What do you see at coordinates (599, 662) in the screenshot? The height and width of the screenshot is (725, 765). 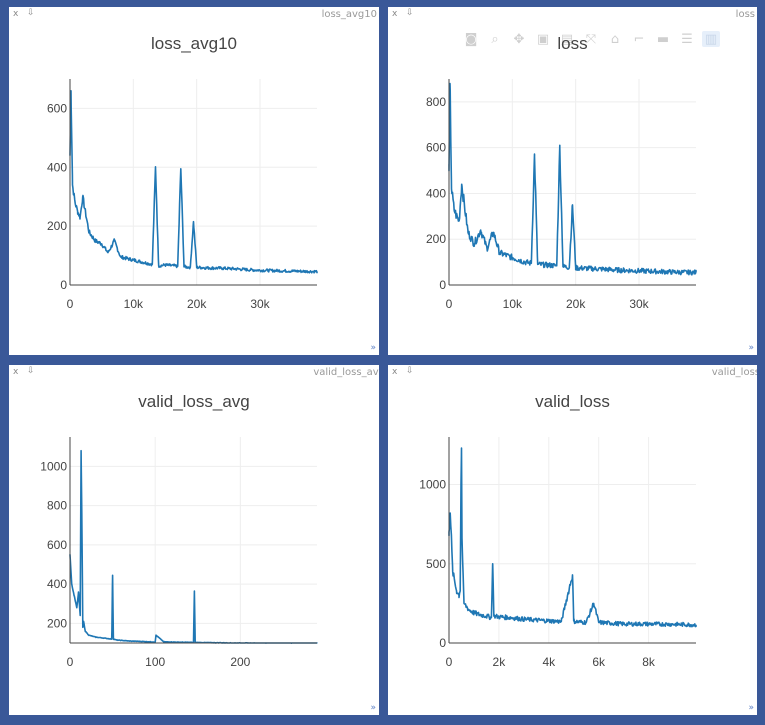 I see `x-tick-label: 6k` at bounding box center [599, 662].